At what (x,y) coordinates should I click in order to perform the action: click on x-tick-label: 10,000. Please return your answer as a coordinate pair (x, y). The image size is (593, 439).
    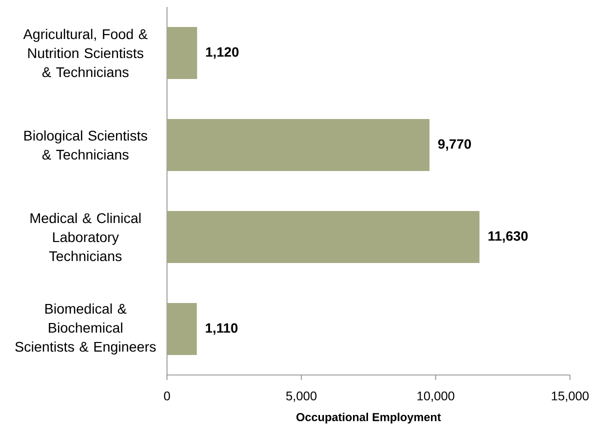
    Looking at the image, I should click on (436, 397).